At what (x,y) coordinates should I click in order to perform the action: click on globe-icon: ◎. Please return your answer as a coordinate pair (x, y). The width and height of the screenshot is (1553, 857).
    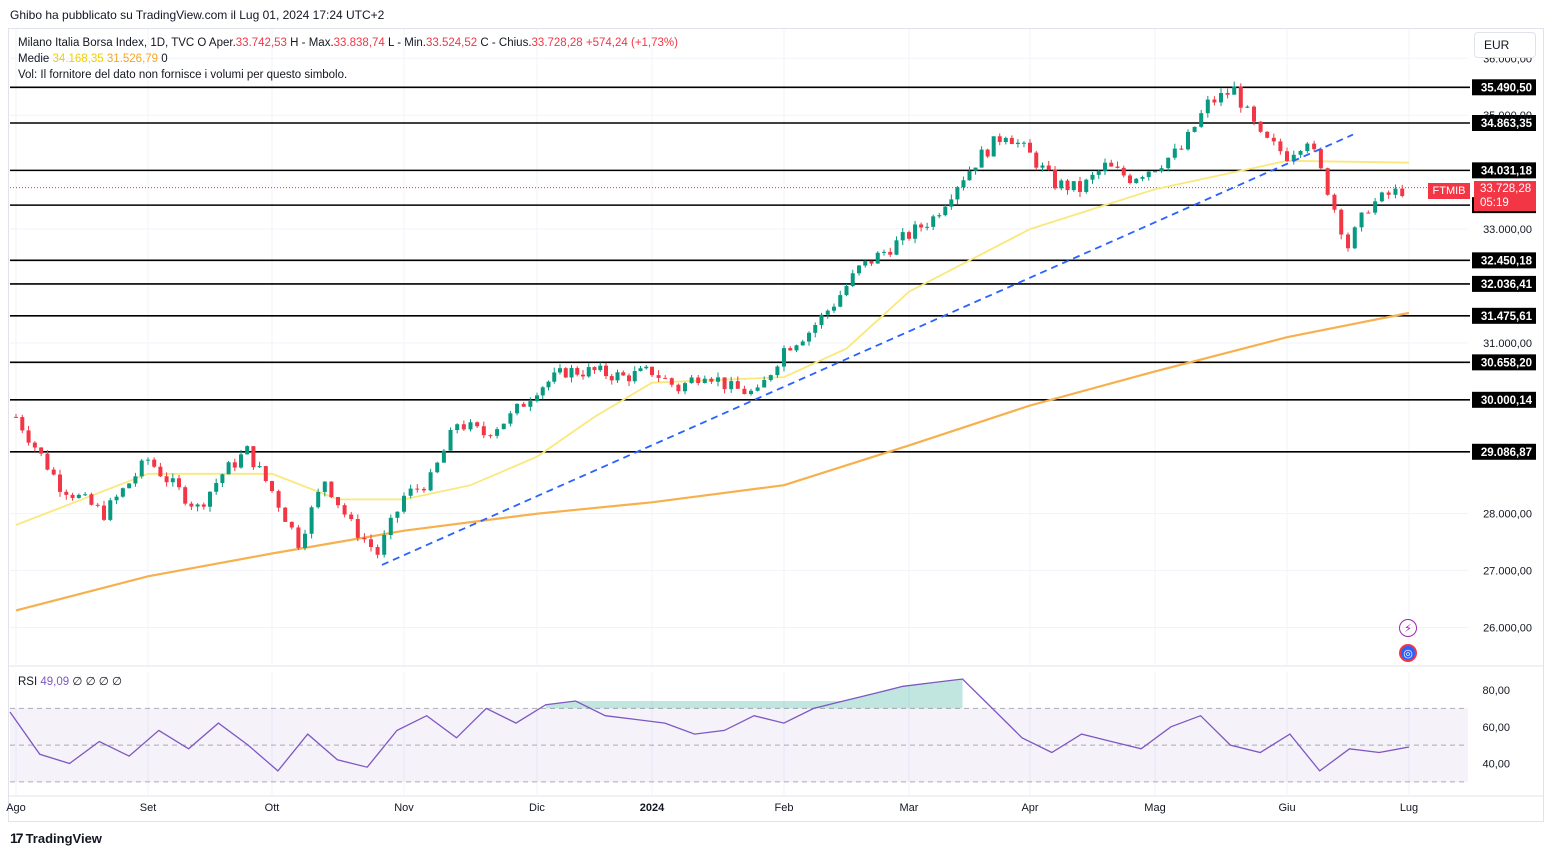
    Looking at the image, I should click on (1408, 653).